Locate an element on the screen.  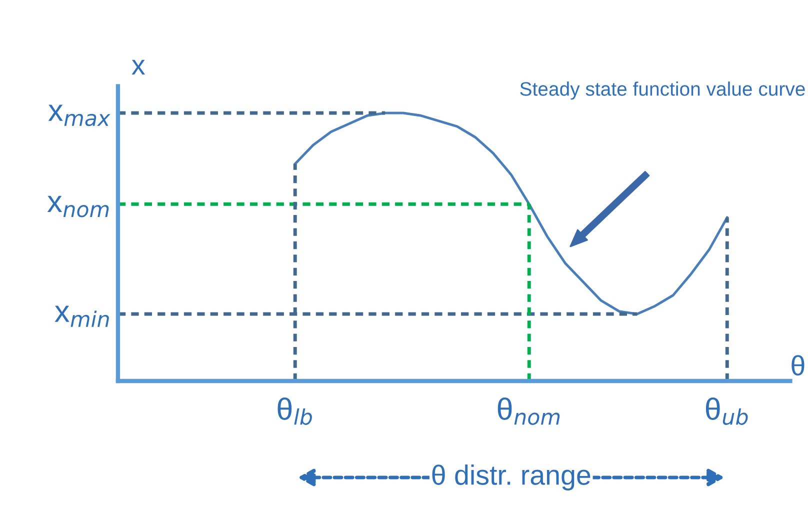
x-tick-label: θ$_{nom}$ is located at coordinates (529, 411).